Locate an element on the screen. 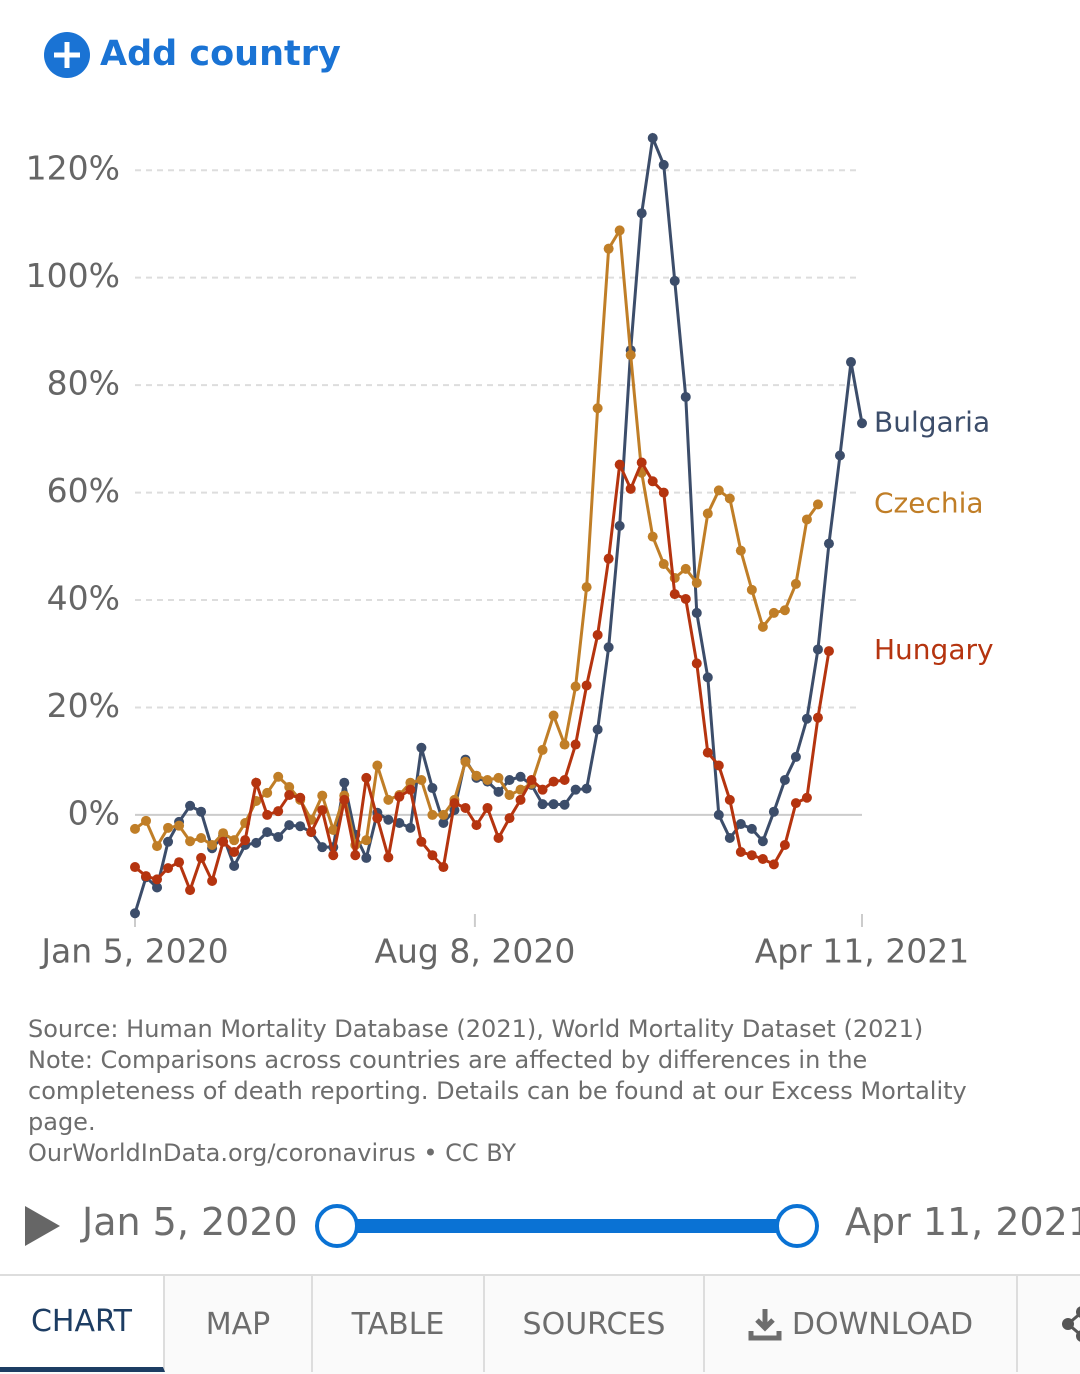 The width and height of the screenshot is (1080, 1374). share-icon is located at coordinates (1071, 1324).